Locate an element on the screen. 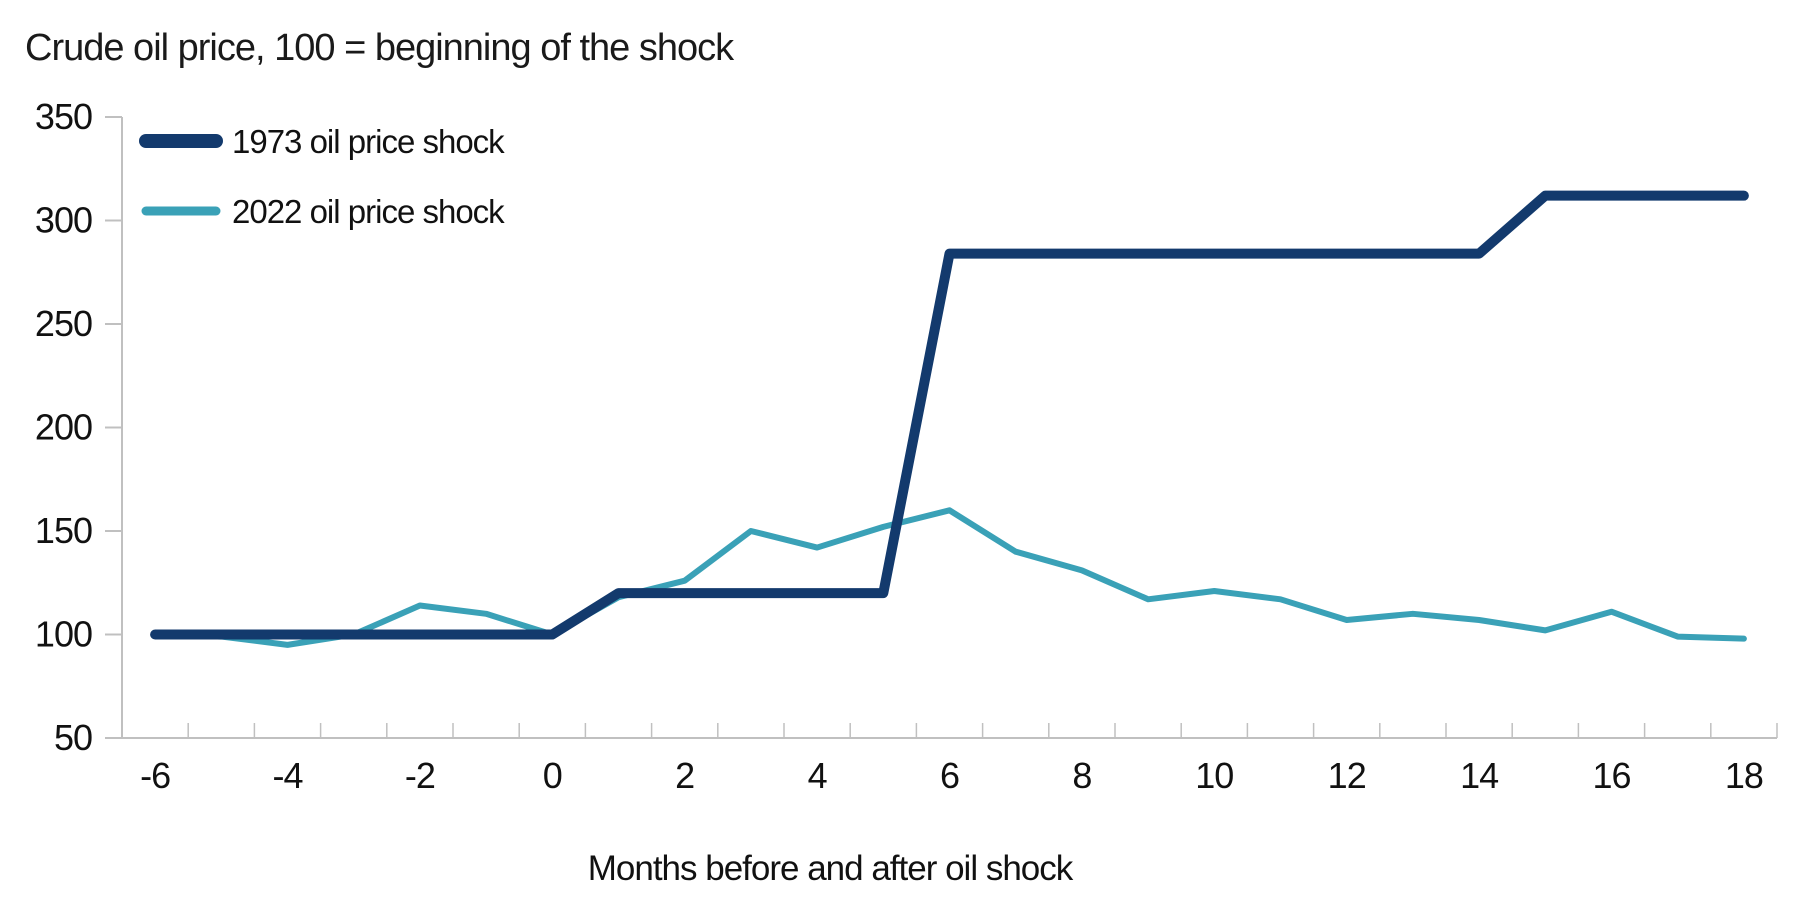 The height and width of the screenshot is (910, 1800). y-tick-label: 300 is located at coordinates (63, 220).